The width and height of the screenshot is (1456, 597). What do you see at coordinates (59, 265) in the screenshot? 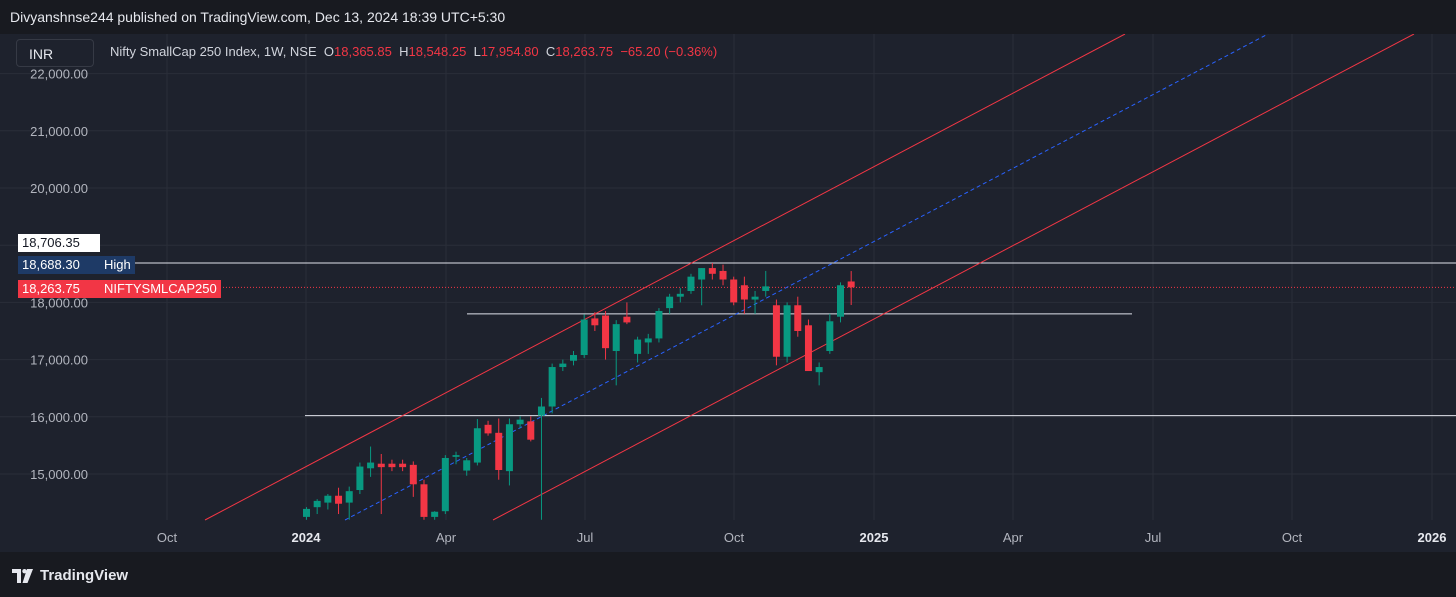
I see `high-price-tag: 18,688.30` at bounding box center [59, 265].